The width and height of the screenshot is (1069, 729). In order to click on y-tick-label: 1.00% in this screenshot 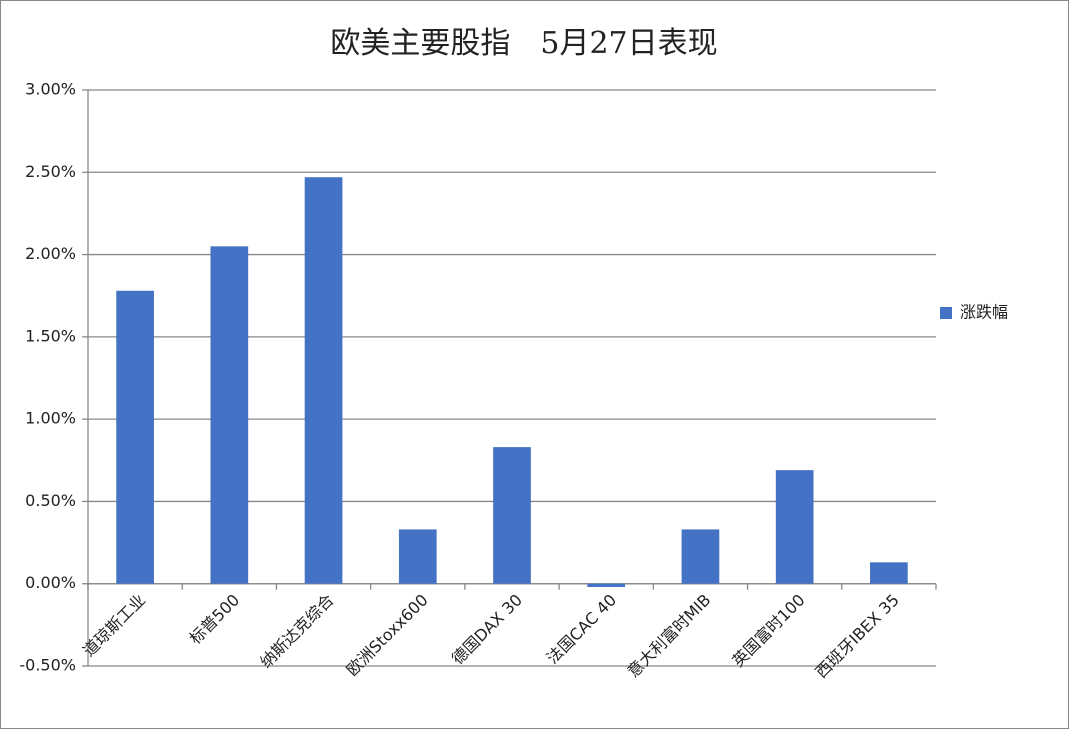, I will do `click(50, 418)`.